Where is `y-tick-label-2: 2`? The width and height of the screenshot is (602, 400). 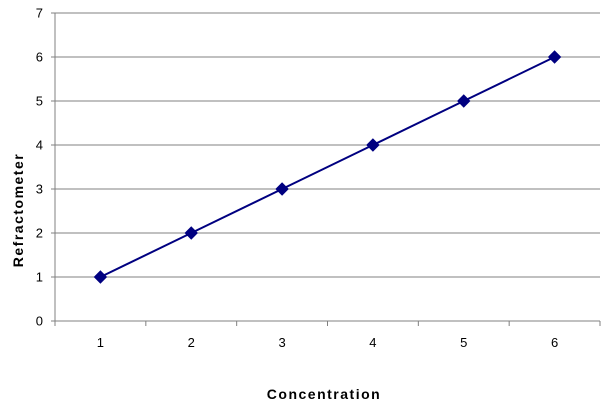
y-tick-label-2: 2 is located at coordinates (39, 233).